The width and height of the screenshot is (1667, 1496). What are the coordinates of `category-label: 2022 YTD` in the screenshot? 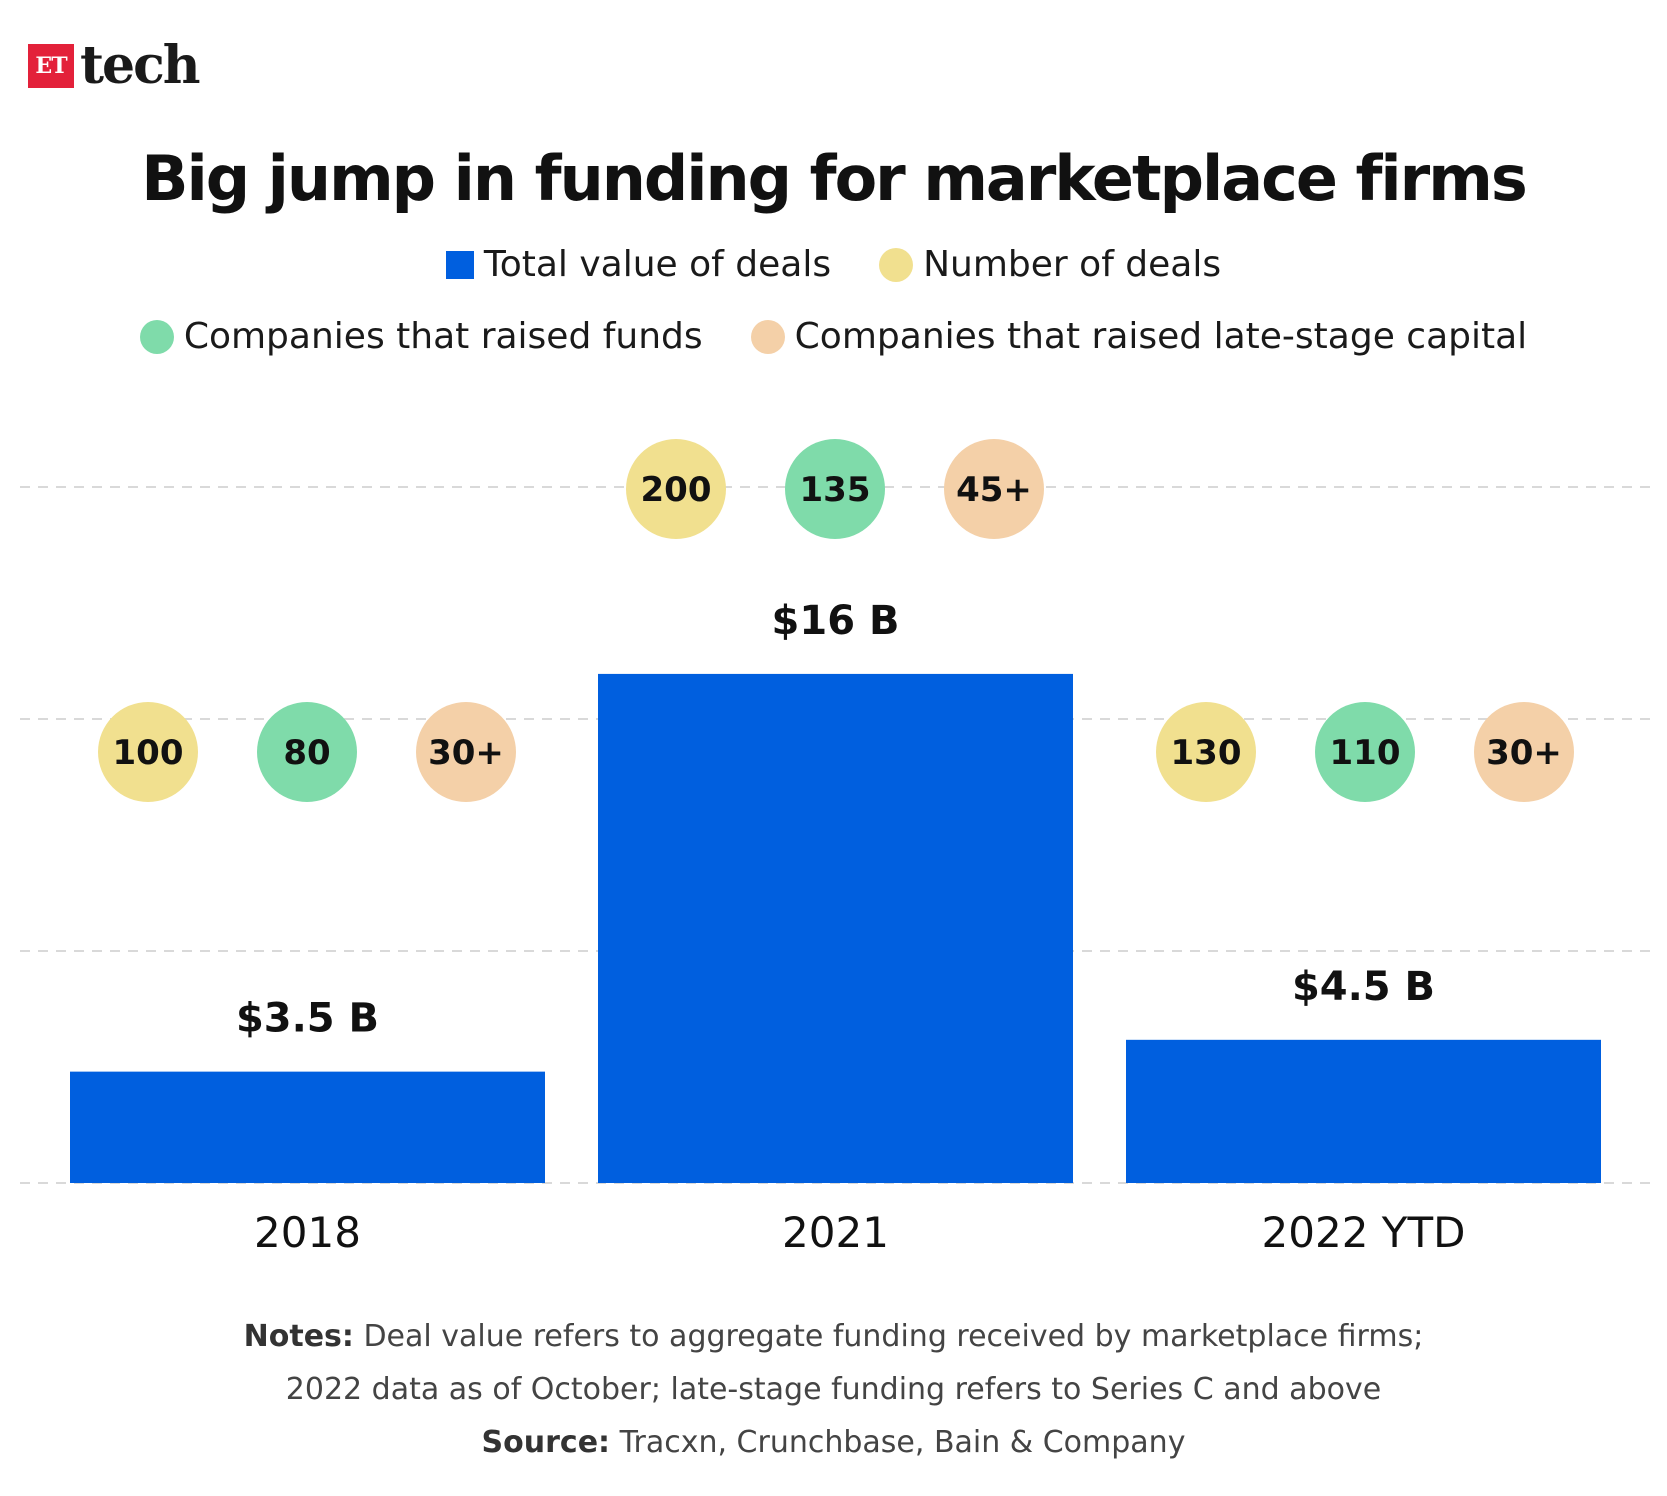 It's located at (1364, 1232).